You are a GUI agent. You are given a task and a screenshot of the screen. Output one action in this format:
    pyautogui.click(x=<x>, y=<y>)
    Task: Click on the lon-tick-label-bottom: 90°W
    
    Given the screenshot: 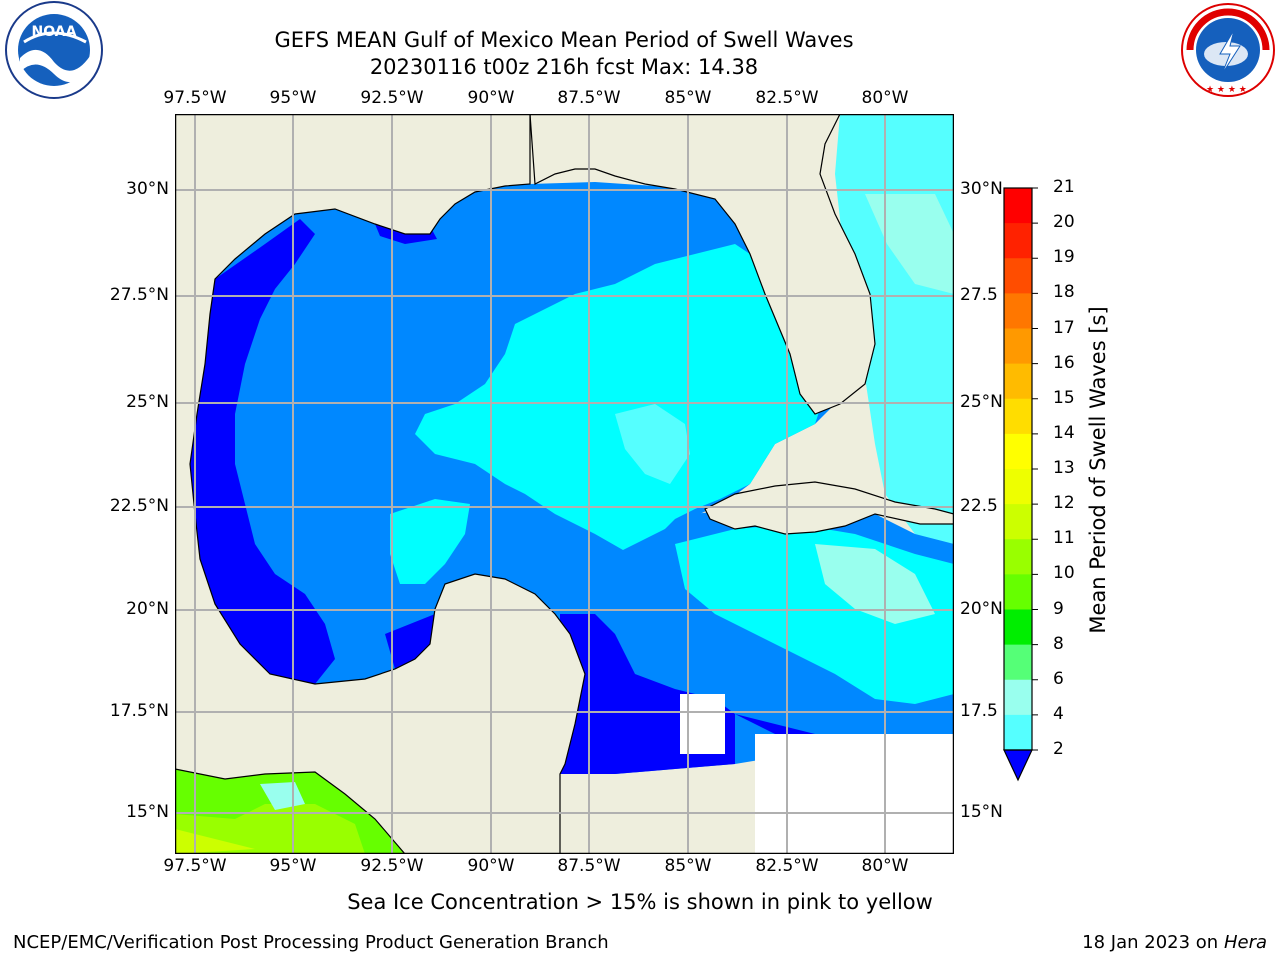 What is the action you would take?
    pyautogui.click(x=491, y=866)
    